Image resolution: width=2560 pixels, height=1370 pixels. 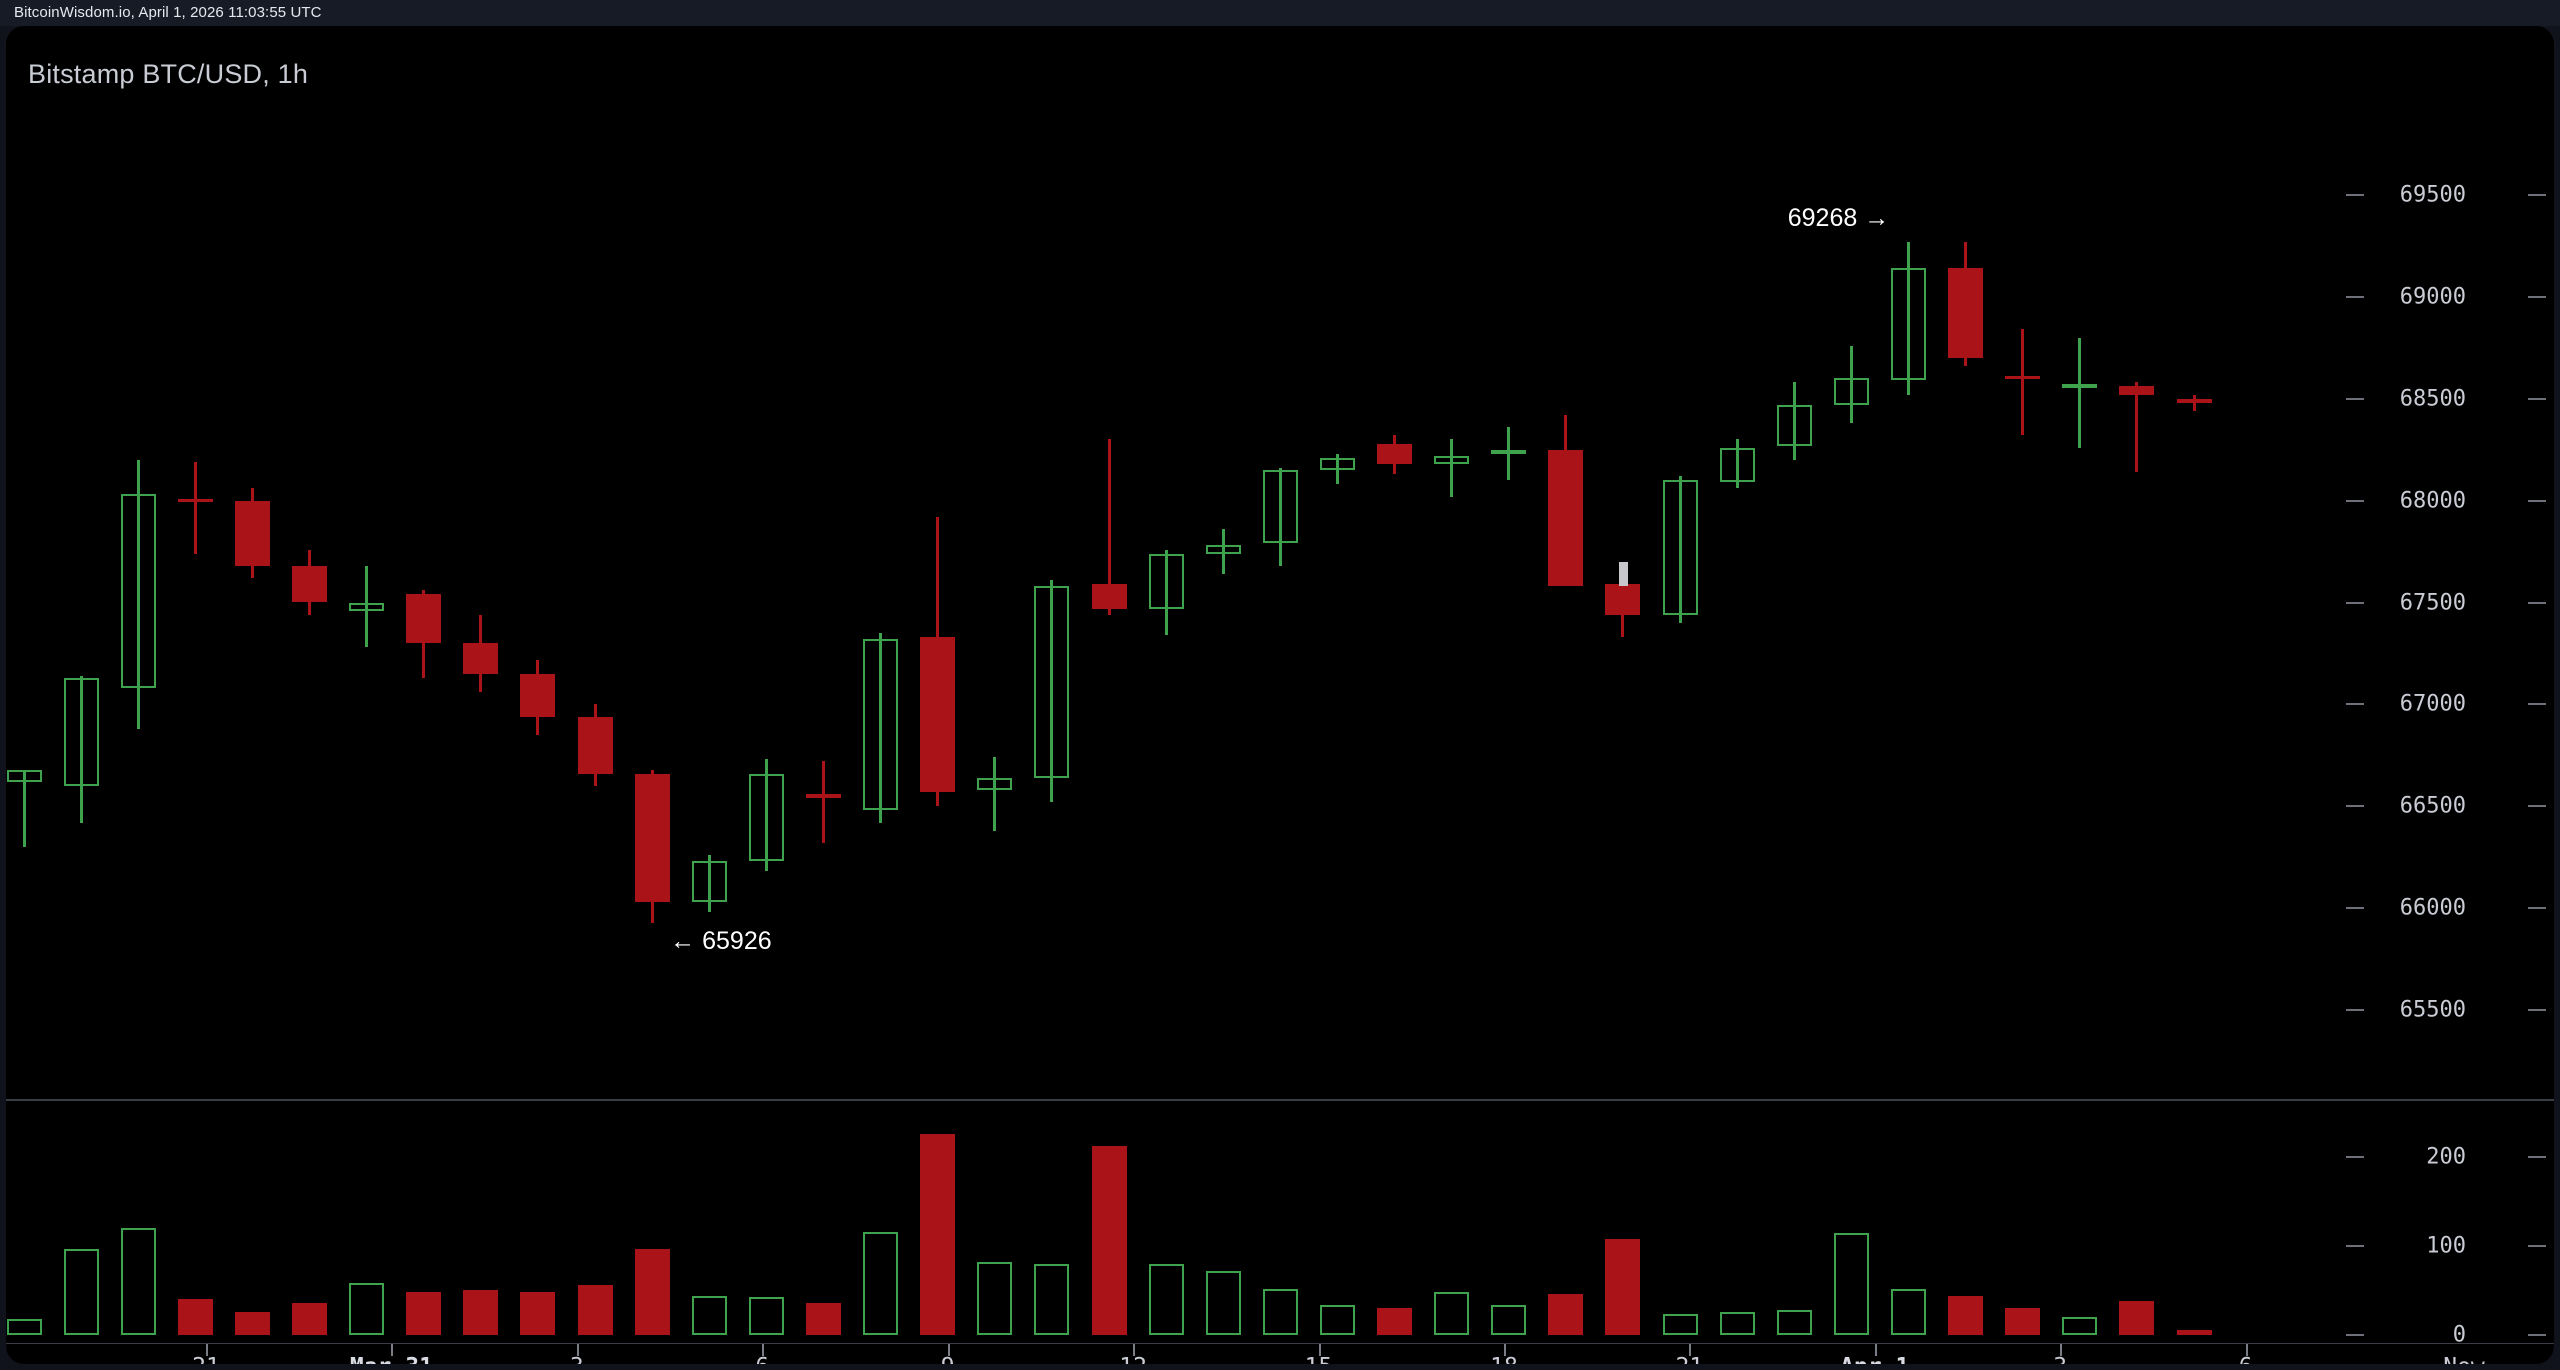 I want to click on price-axis-label: 66500, so click(x=2432, y=806).